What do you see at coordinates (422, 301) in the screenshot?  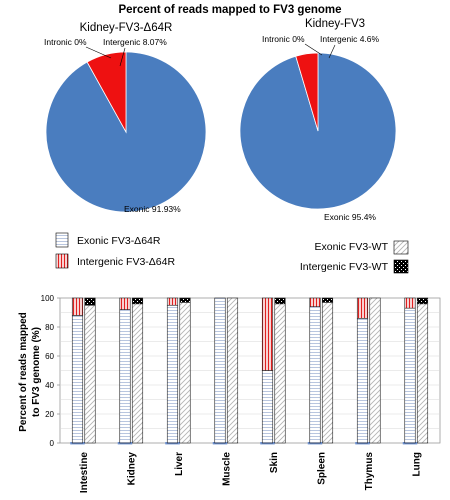 I see `bar-wt-intergenic-lung` at bounding box center [422, 301].